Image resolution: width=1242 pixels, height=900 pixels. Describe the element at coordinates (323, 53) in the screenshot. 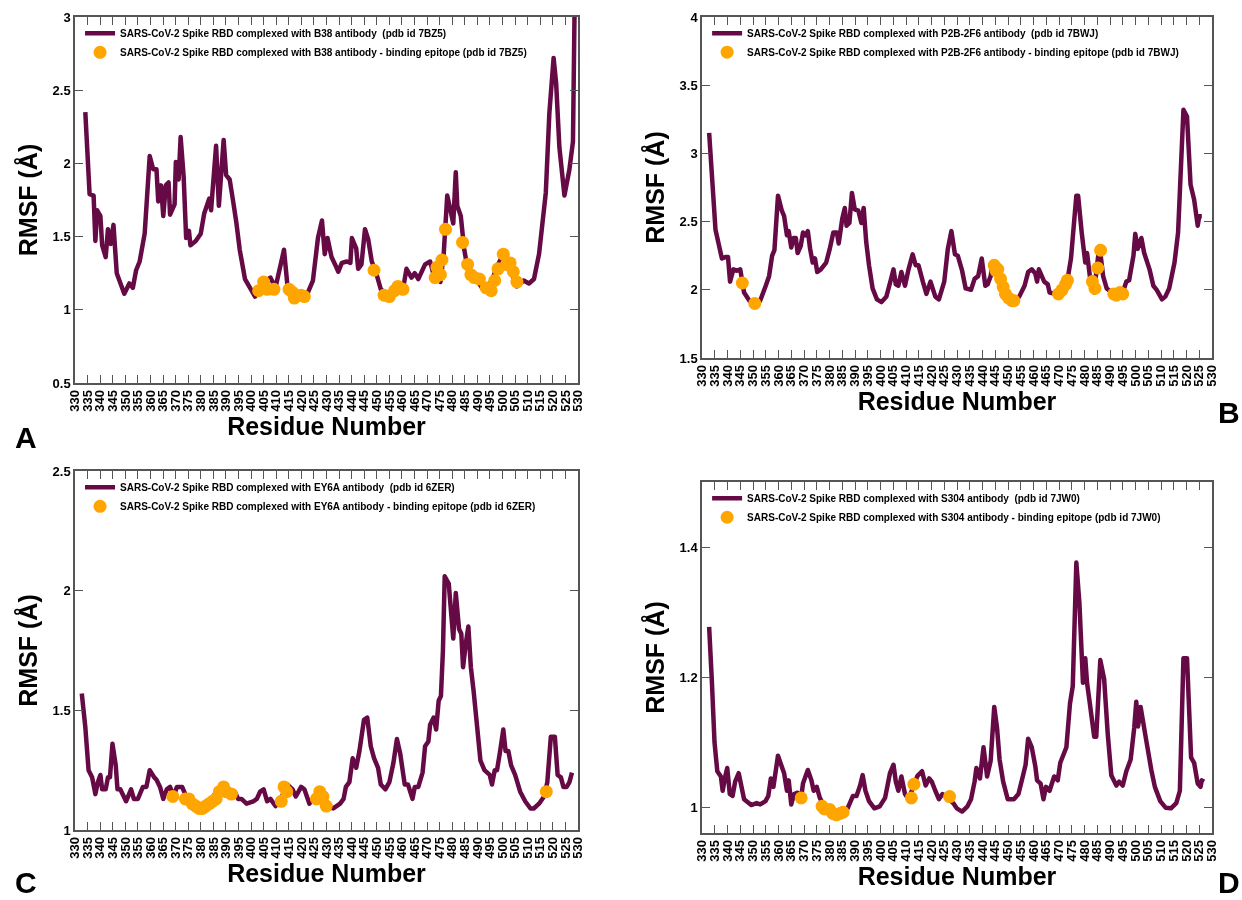

I see `legend-label: SARS-CoV-2 Spike RBD complexed with B38 antibody - binding epitope (pdb id 7BZ5)` at that location.